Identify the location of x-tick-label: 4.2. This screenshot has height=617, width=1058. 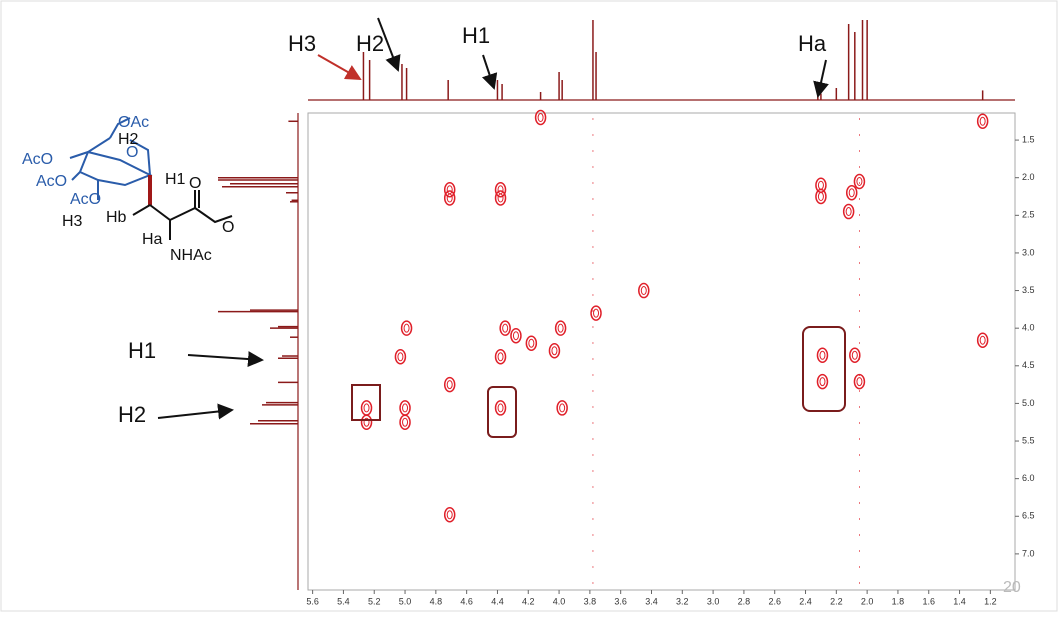
(528, 601).